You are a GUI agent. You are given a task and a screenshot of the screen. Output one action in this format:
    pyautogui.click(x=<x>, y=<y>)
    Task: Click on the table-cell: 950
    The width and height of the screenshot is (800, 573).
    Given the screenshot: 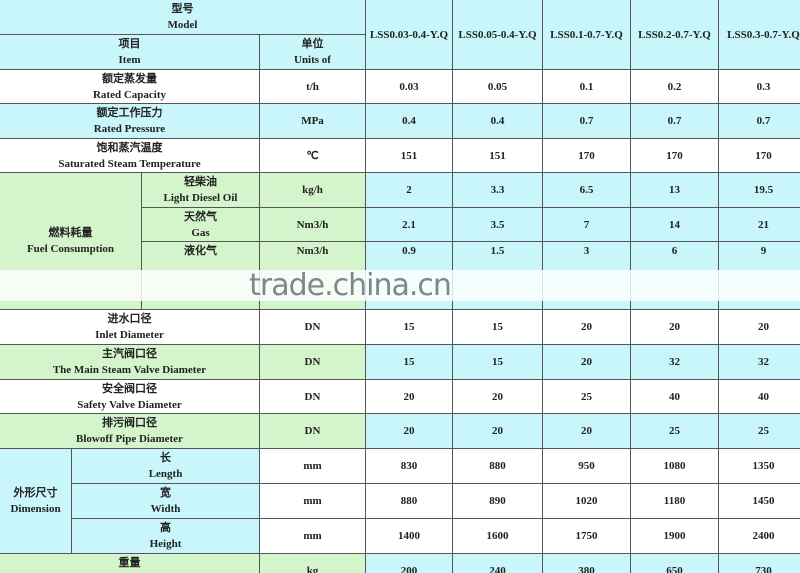 What is the action you would take?
    pyautogui.click(x=586, y=466)
    